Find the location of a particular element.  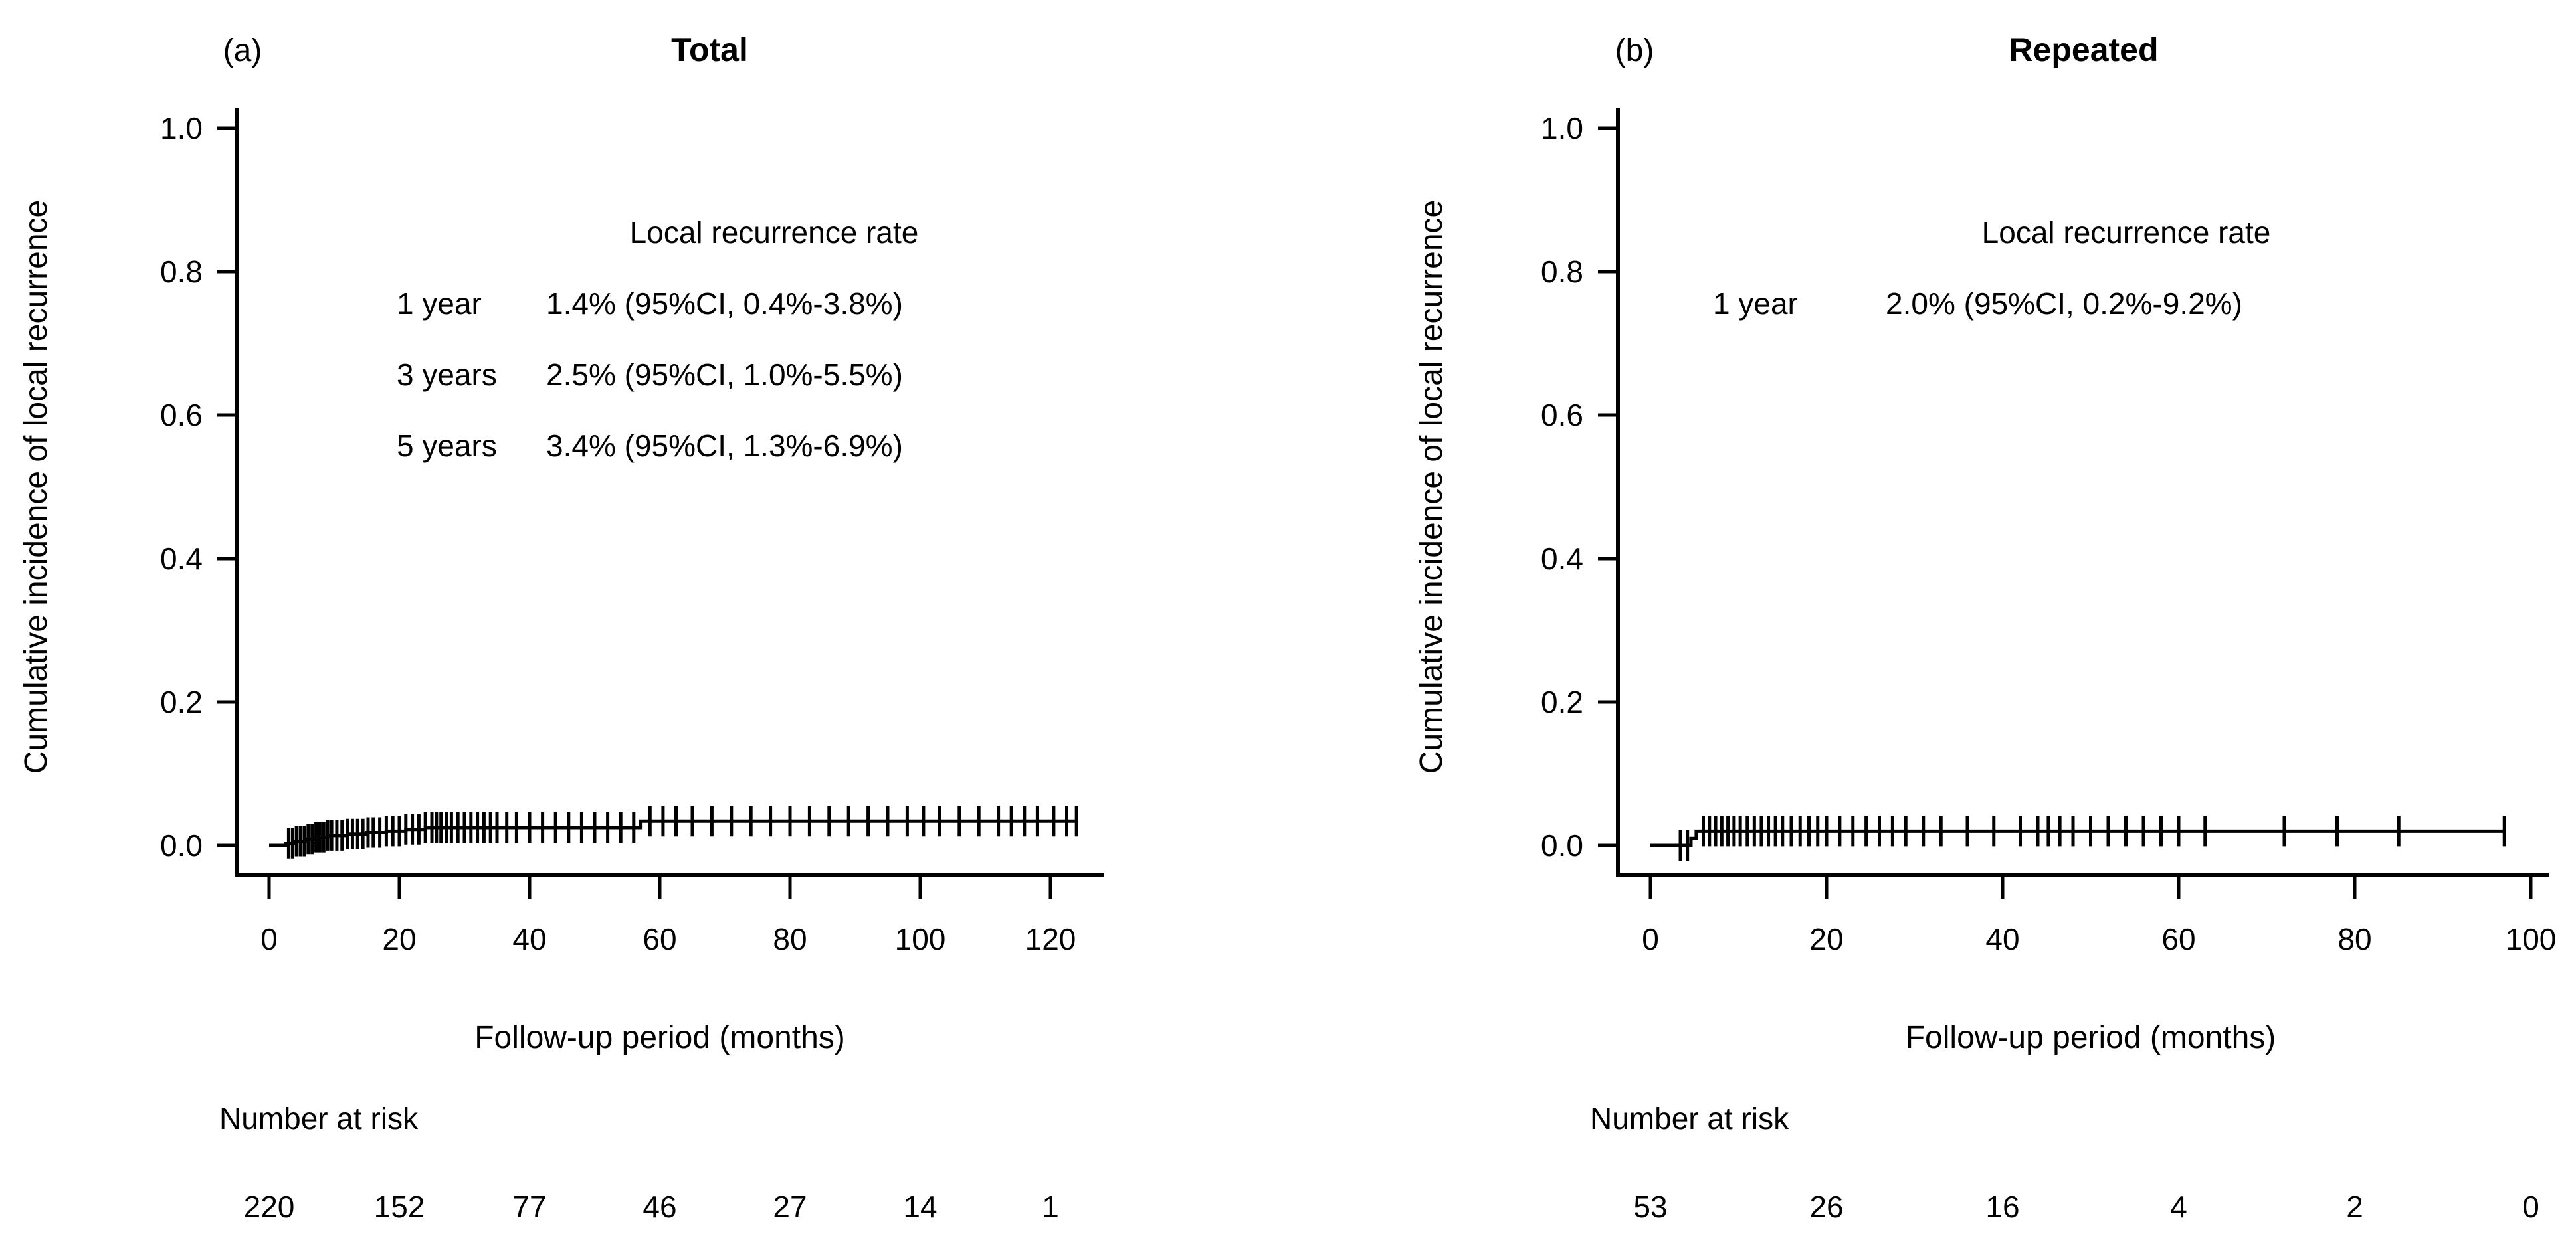

number-at-risk-value: 0 is located at coordinates (2530, 1207).